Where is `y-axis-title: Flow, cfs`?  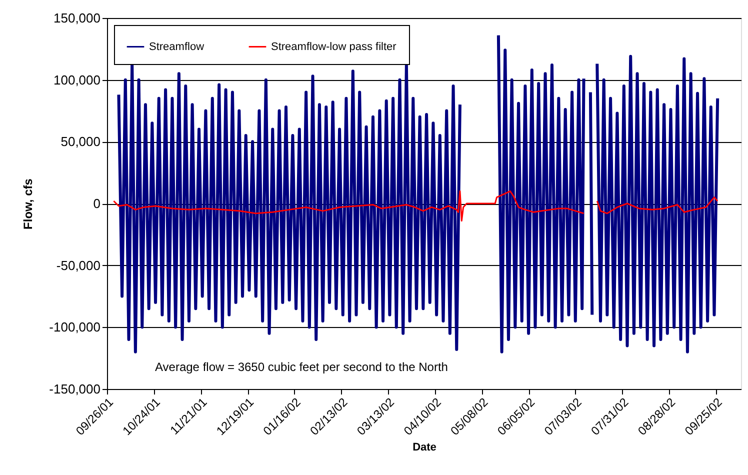
y-axis-title: Flow, cfs is located at coordinates (28, 204).